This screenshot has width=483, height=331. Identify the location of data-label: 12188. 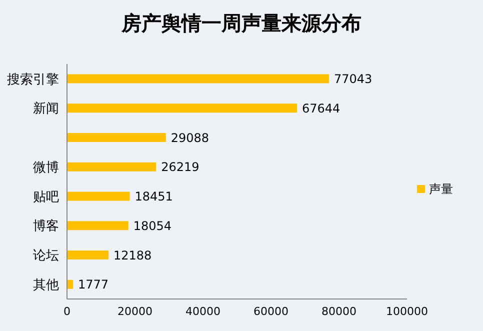
(132, 255).